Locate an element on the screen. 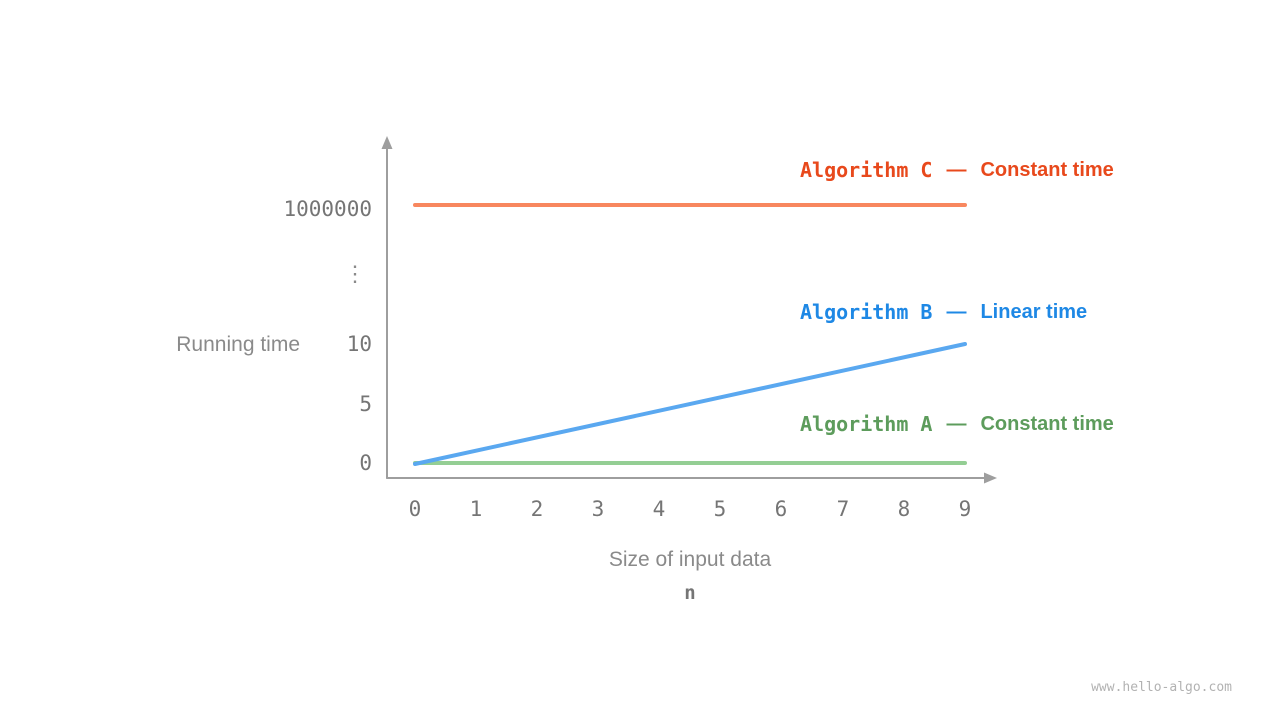 The image size is (1280, 720). x-tick-6: 6 is located at coordinates (781, 509).